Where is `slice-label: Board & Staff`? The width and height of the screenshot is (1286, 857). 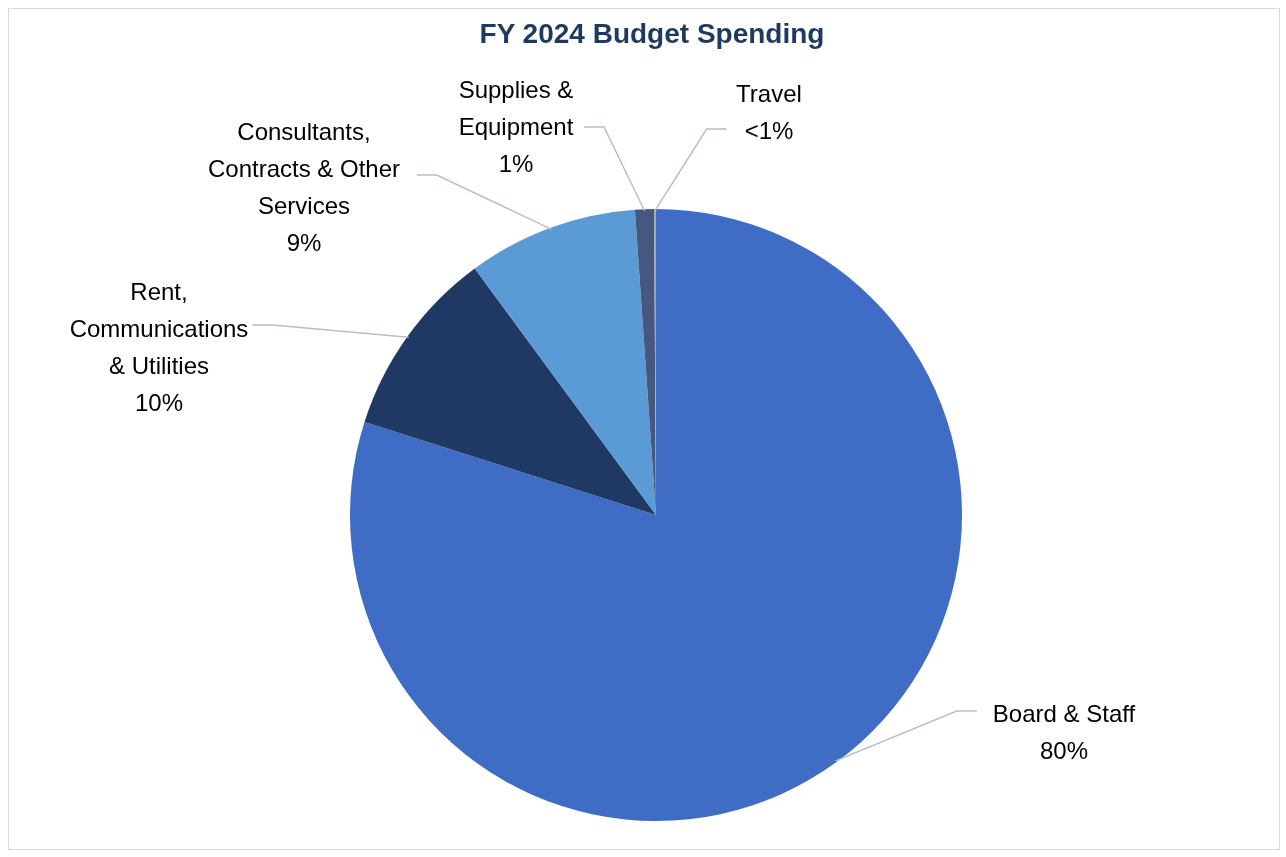
slice-label: Board & Staff is located at coordinates (1064, 713).